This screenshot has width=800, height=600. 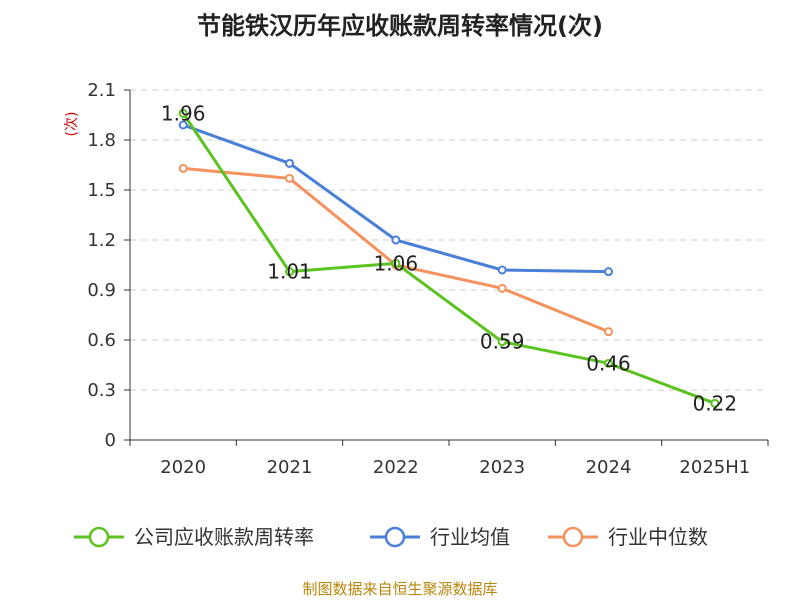 What do you see at coordinates (502, 467) in the screenshot?
I see `x-tick-label: 2023` at bounding box center [502, 467].